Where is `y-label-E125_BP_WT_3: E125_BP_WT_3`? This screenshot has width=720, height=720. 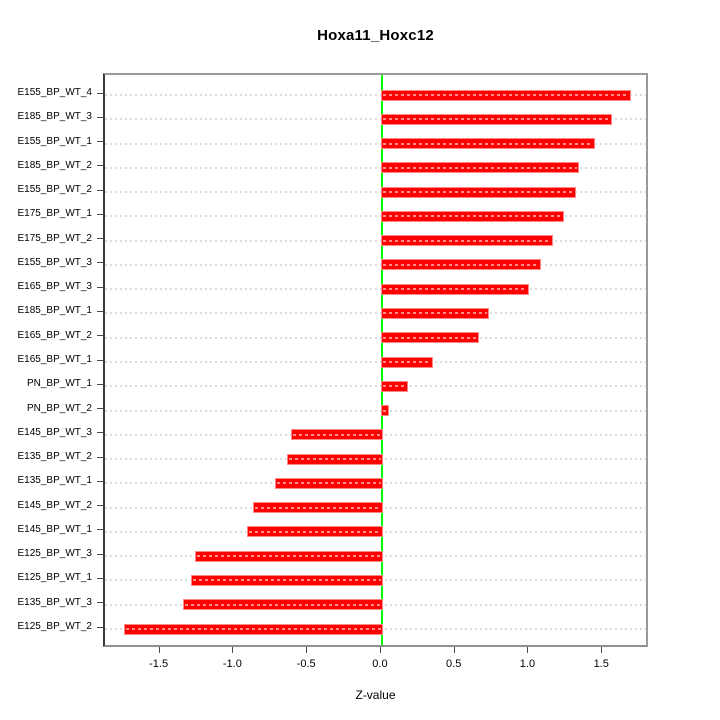 y-label-E125_BP_WT_3: E125_BP_WT_3 is located at coordinates (55, 554).